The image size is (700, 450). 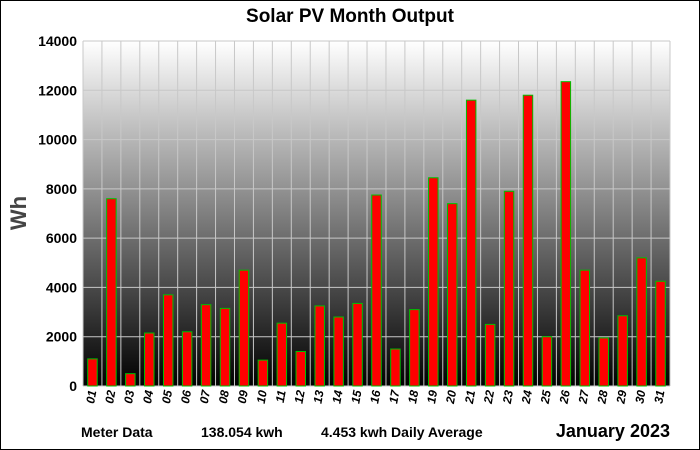 What do you see at coordinates (205, 396) in the screenshot?
I see `x-tick-label: 07` at bounding box center [205, 396].